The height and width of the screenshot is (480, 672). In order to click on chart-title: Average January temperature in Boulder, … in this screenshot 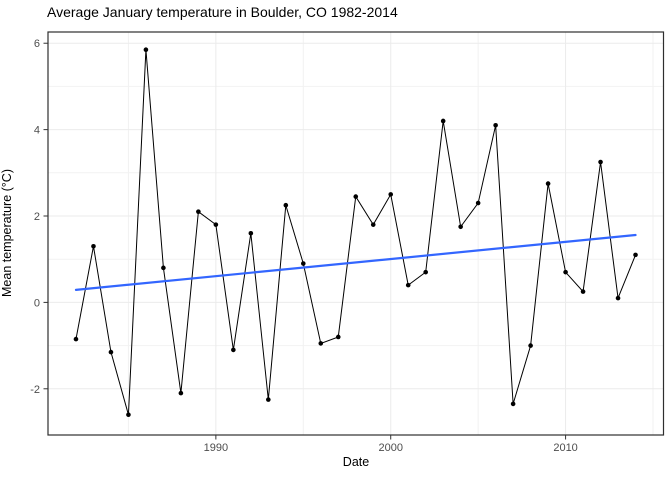, I will do `click(222, 12)`.